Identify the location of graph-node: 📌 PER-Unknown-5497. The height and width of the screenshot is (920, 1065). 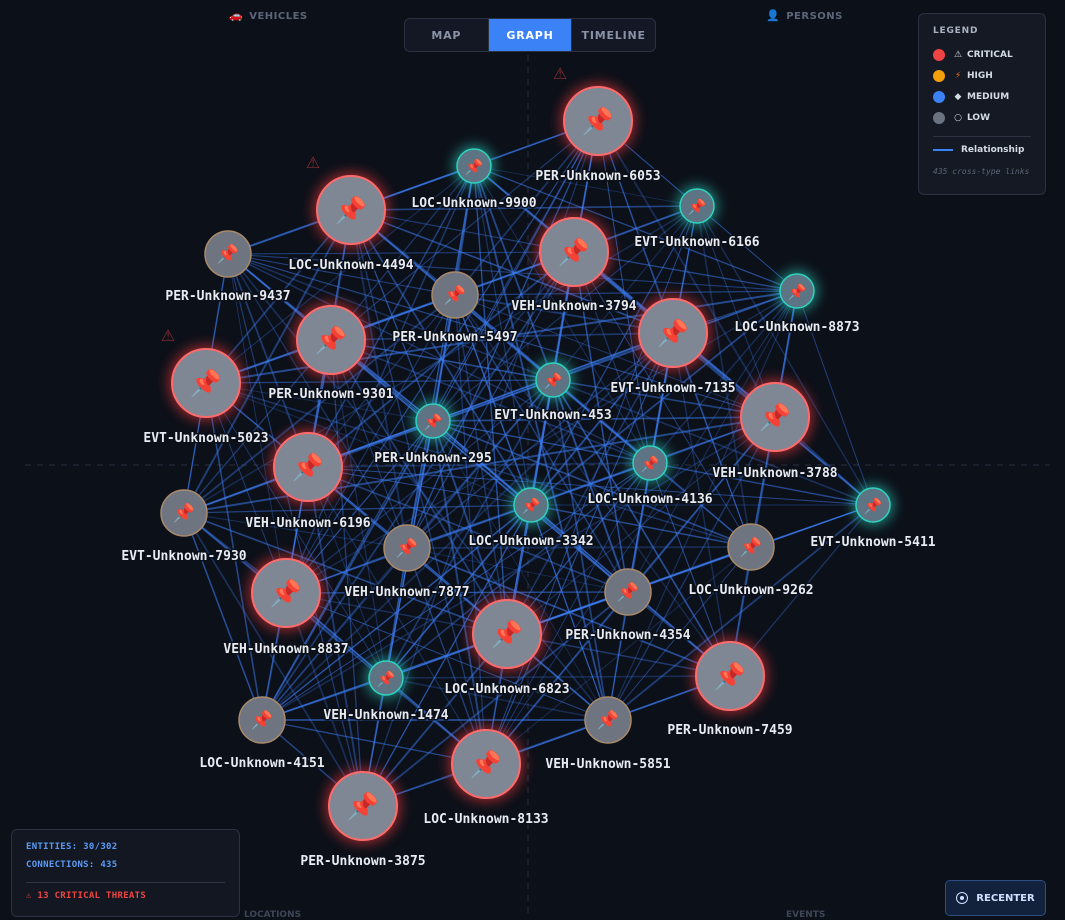
(455, 309).